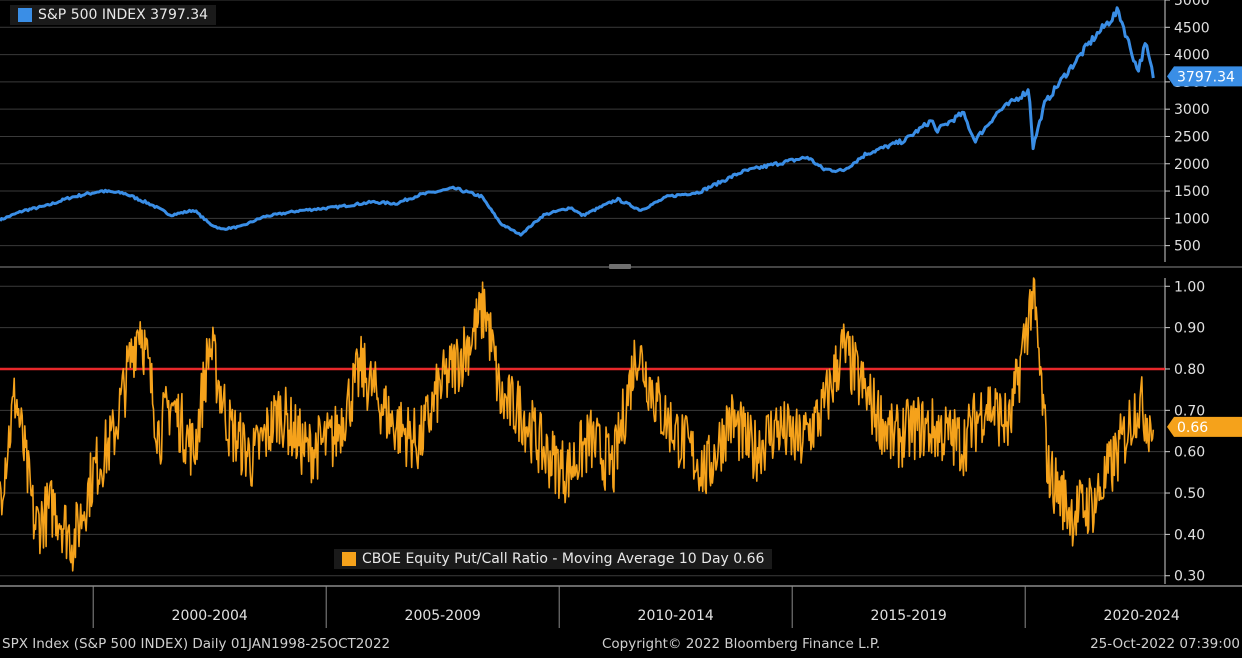 The height and width of the screenshot is (658, 1242). What do you see at coordinates (1189, 453) in the screenshot?
I see `putcall-ytick-label: 0.60` at bounding box center [1189, 453].